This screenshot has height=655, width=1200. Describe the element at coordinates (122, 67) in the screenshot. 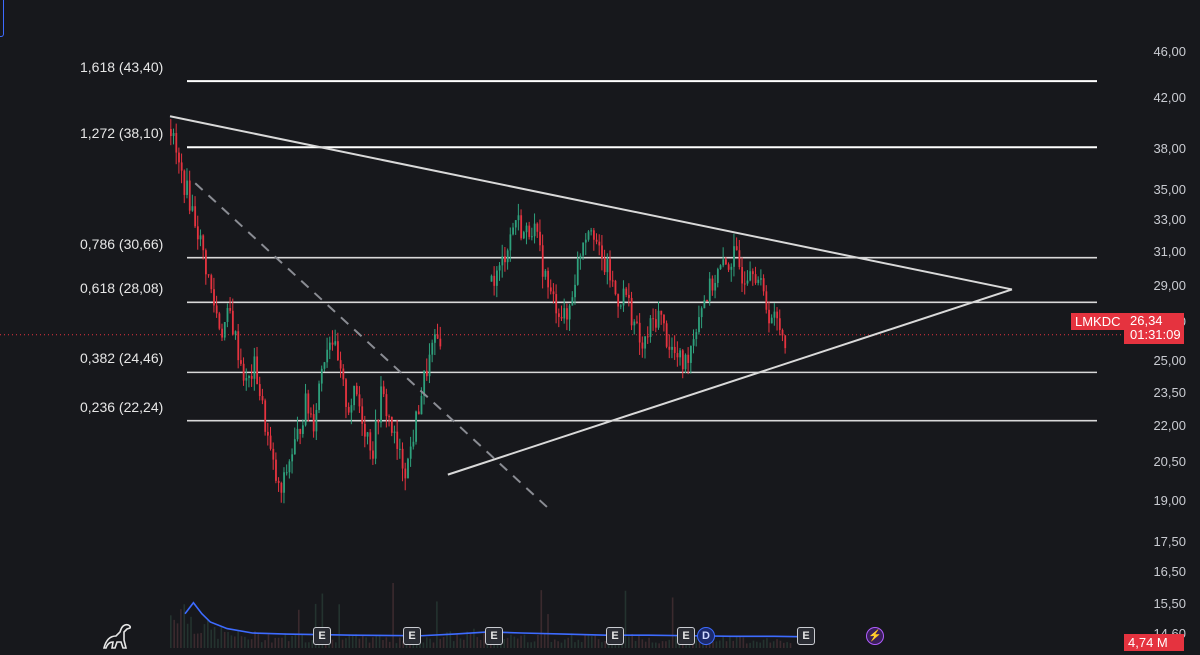

I see `fib-level-label: 1,618 (43,40)` at that location.